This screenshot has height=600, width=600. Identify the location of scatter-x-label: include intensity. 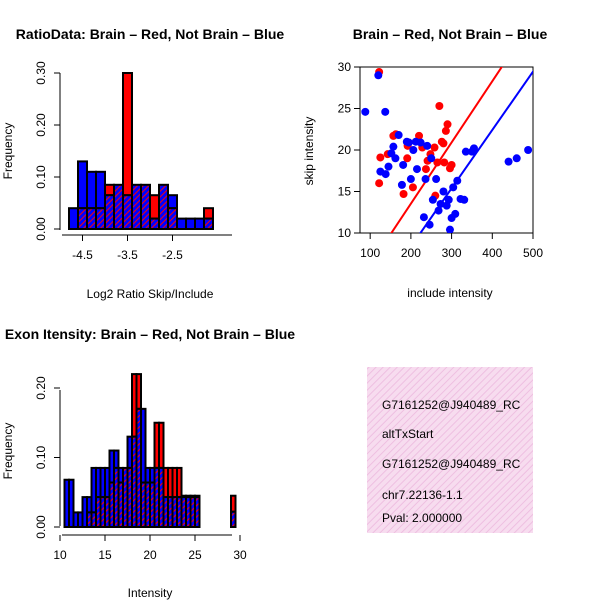
(449, 293).